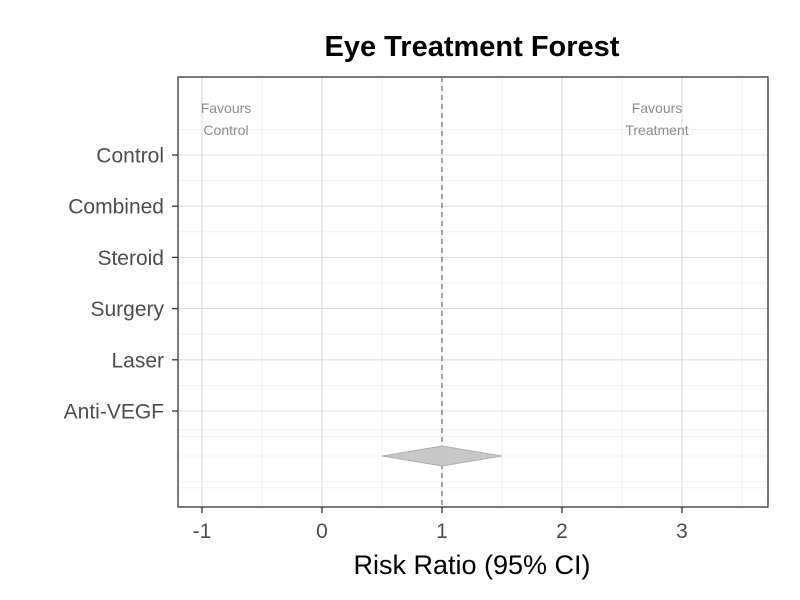 This screenshot has height=600, width=800. I want to click on category-label: Combined, so click(116, 207).